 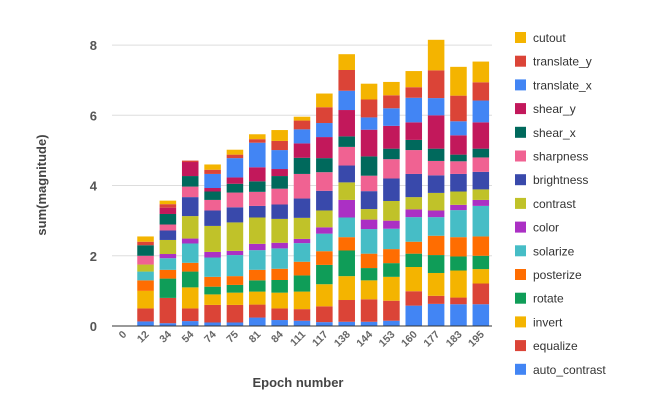 What do you see at coordinates (549, 38) in the screenshot?
I see `legend-label: cutout` at bounding box center [549, 38].